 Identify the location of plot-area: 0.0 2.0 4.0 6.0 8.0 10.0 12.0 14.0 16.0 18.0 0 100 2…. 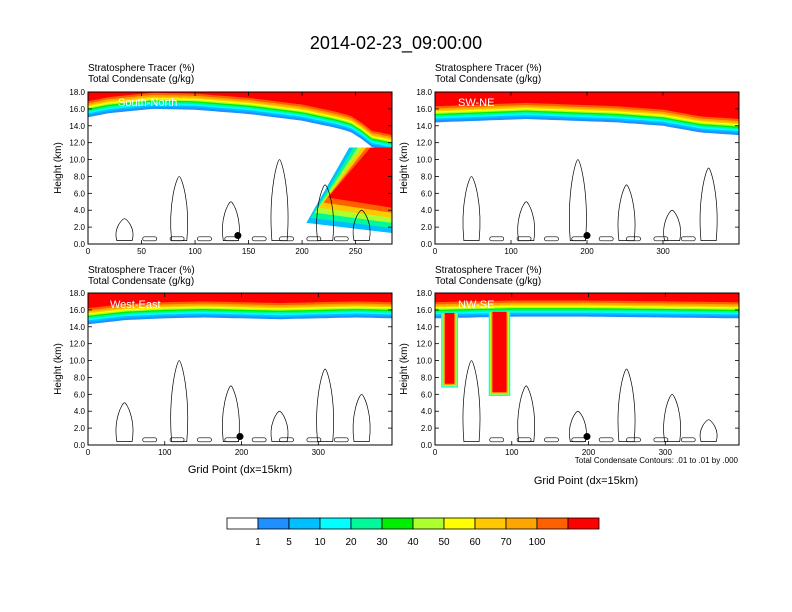
(231, 373).